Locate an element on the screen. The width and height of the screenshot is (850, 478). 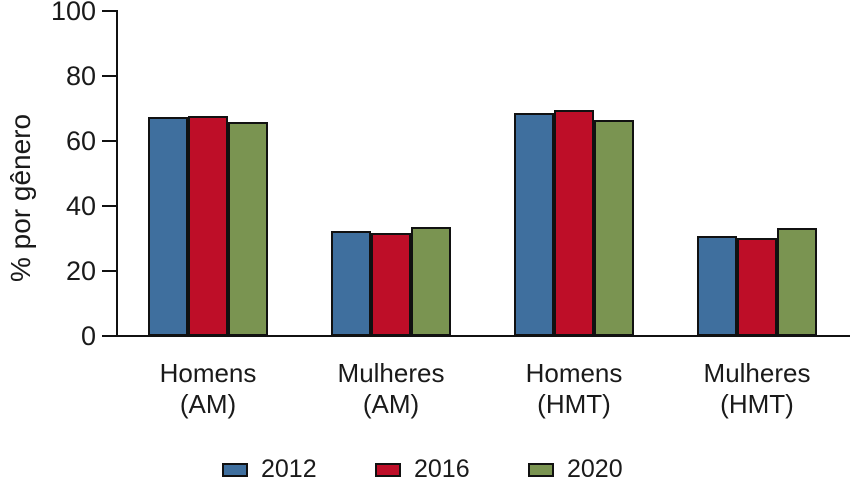
y-tick-label-80: 80 is located at coordinates (80, 76).